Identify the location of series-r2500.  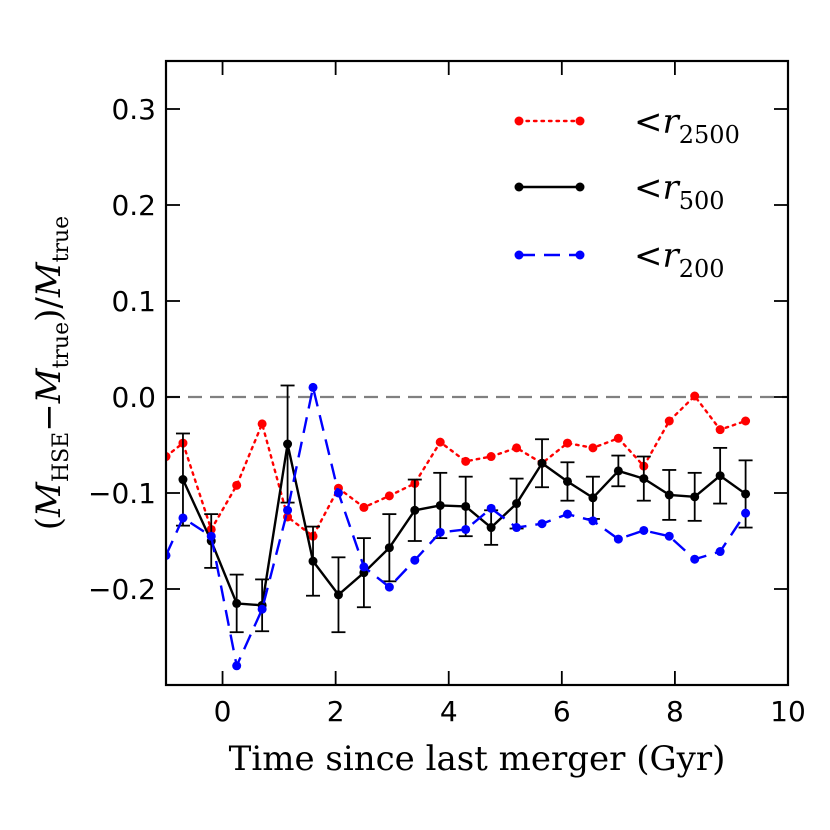
(458, 466).